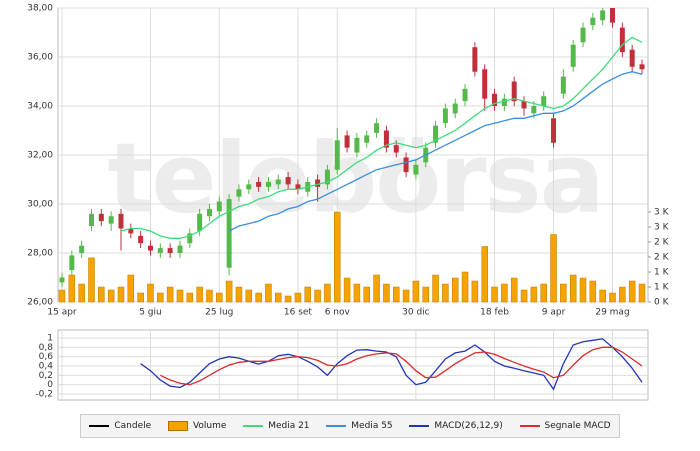 This screenshot has height=451, width=700. I want to click on y-tick-label: 0,4, so click(46, 367).